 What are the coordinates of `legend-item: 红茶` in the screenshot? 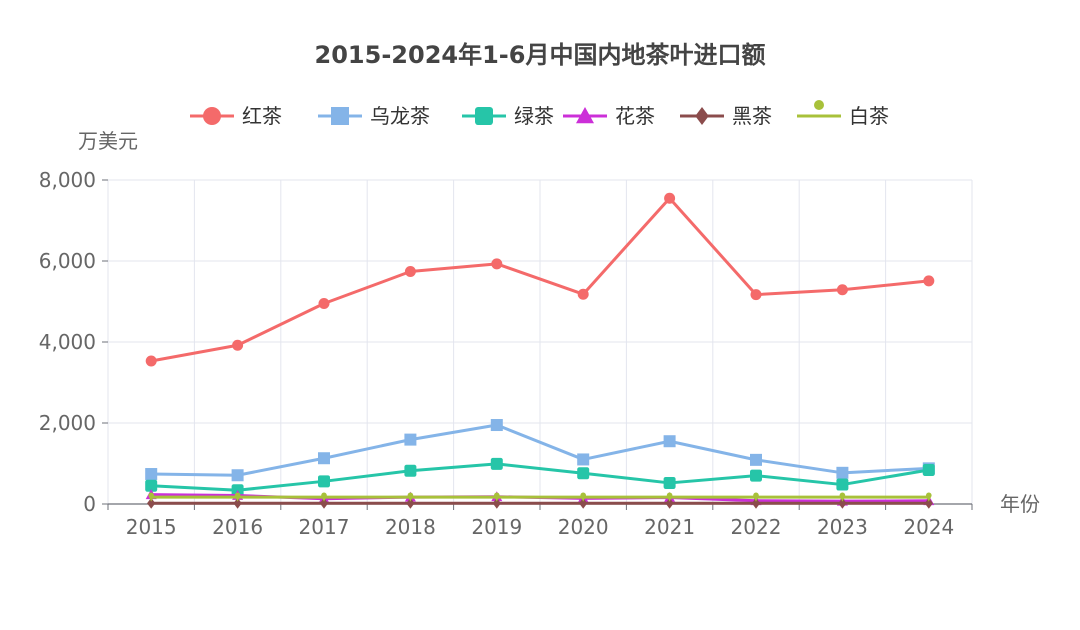 It's located at (236, 116).